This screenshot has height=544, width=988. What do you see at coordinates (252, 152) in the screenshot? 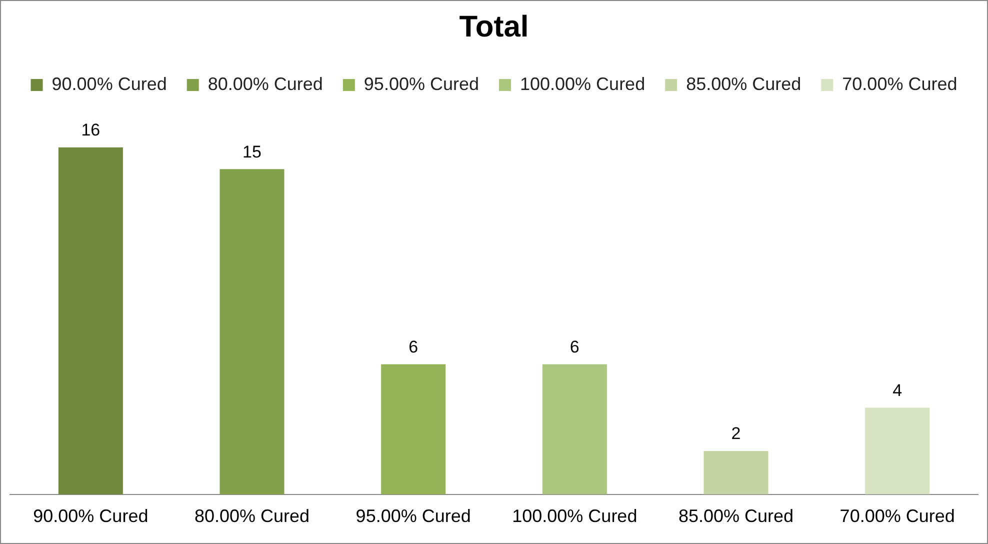
I see `data-label: 15` at bounding box center [252, 152].